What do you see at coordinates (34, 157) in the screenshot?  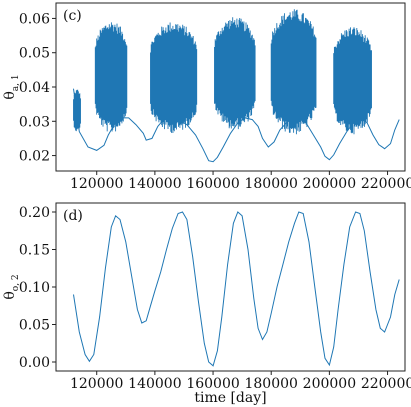 I see `y-tick-label: 0.02` at bounding box center [34, 157].